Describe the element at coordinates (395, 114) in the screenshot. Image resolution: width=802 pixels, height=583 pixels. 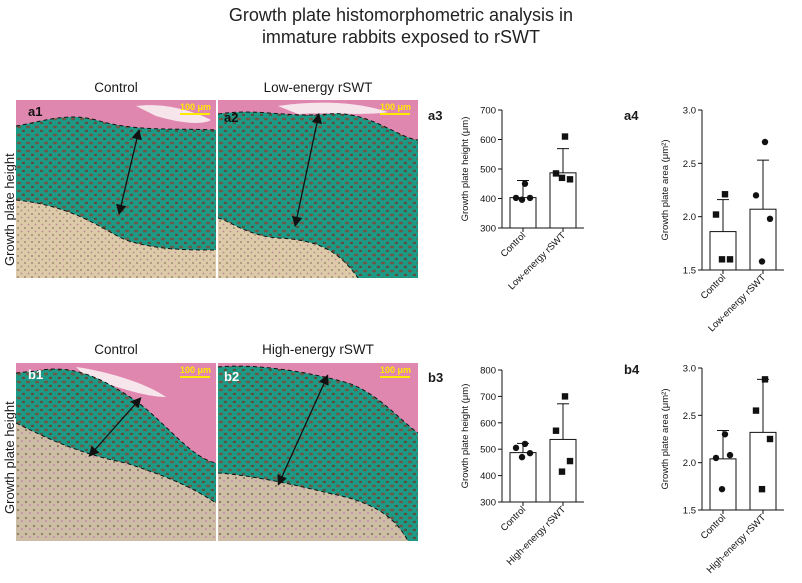
I see `panel-a2-scale-bar` at that location.